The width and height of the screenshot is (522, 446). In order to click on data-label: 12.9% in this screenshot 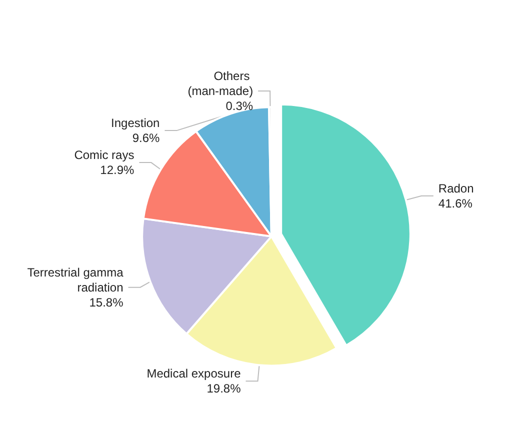, I will do `click(117, 170)`.